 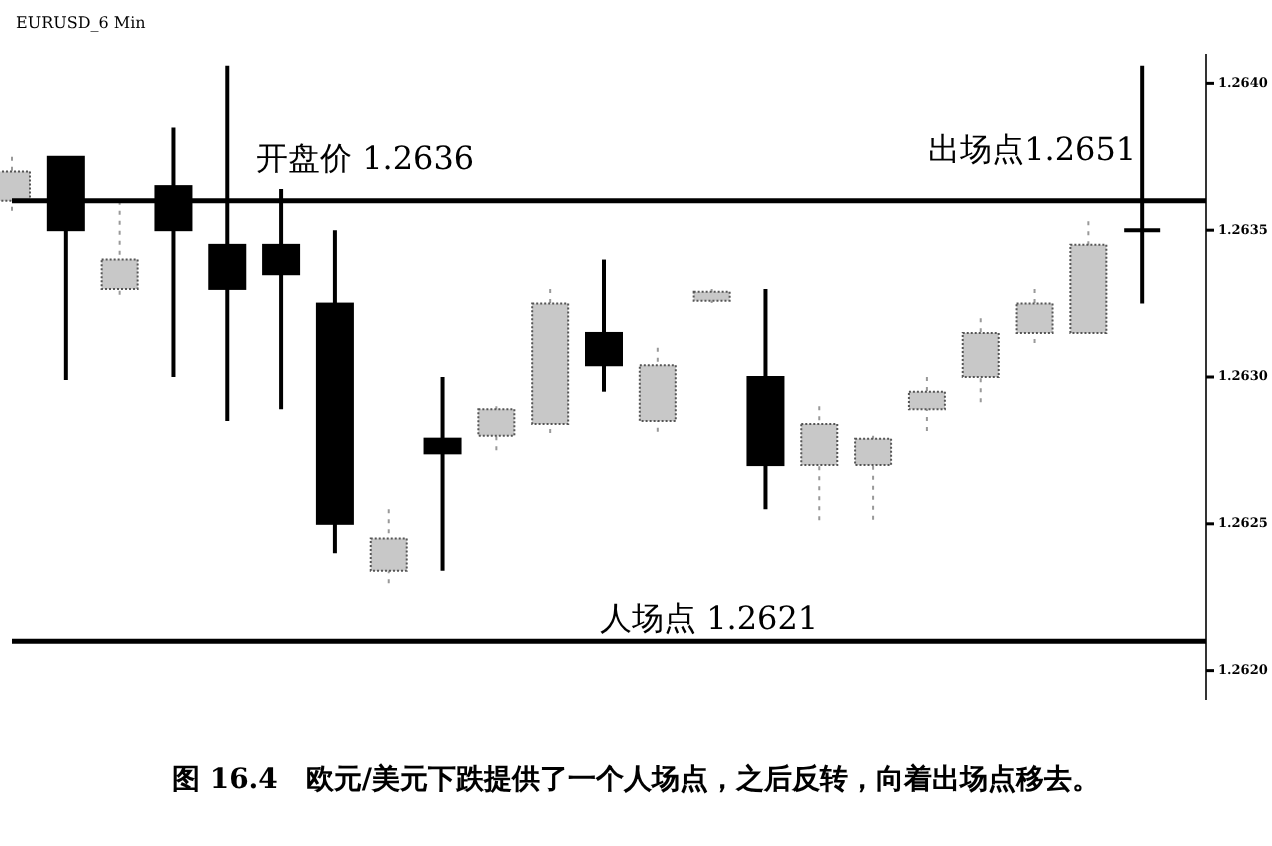 I want to click on ref-line-label: 开盘价 1.2636, so click(x=365, y=157).